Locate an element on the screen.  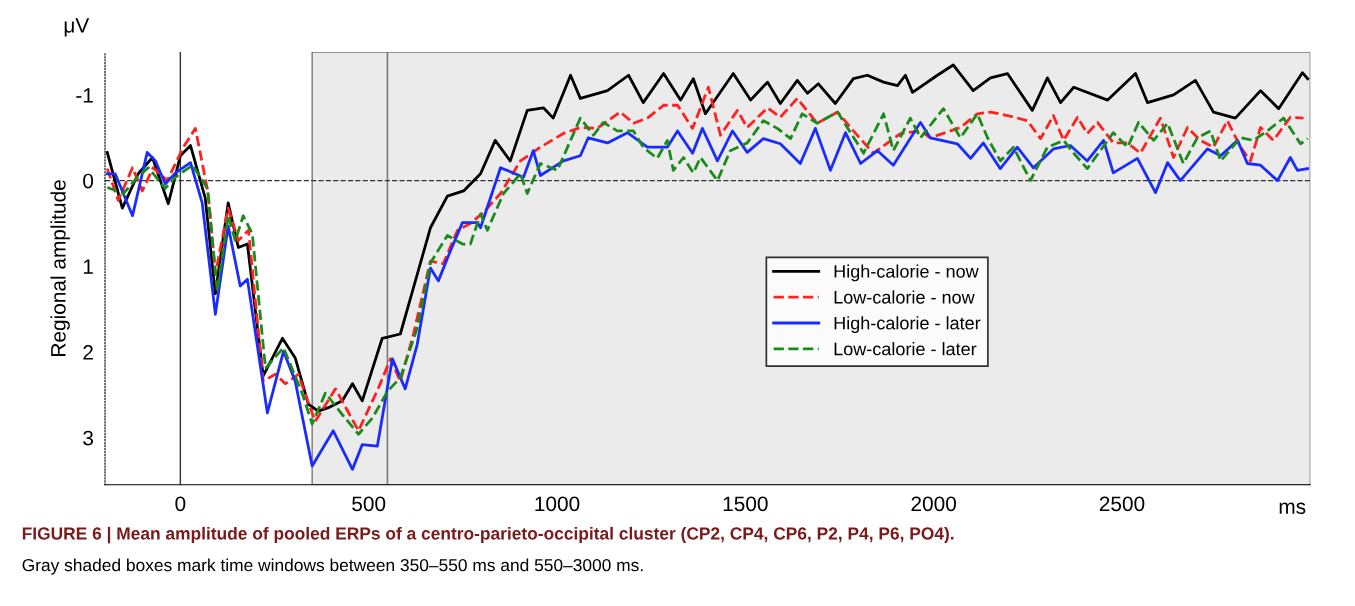
legend-label: Low-calorie - now is located at coordinates (904, 297).